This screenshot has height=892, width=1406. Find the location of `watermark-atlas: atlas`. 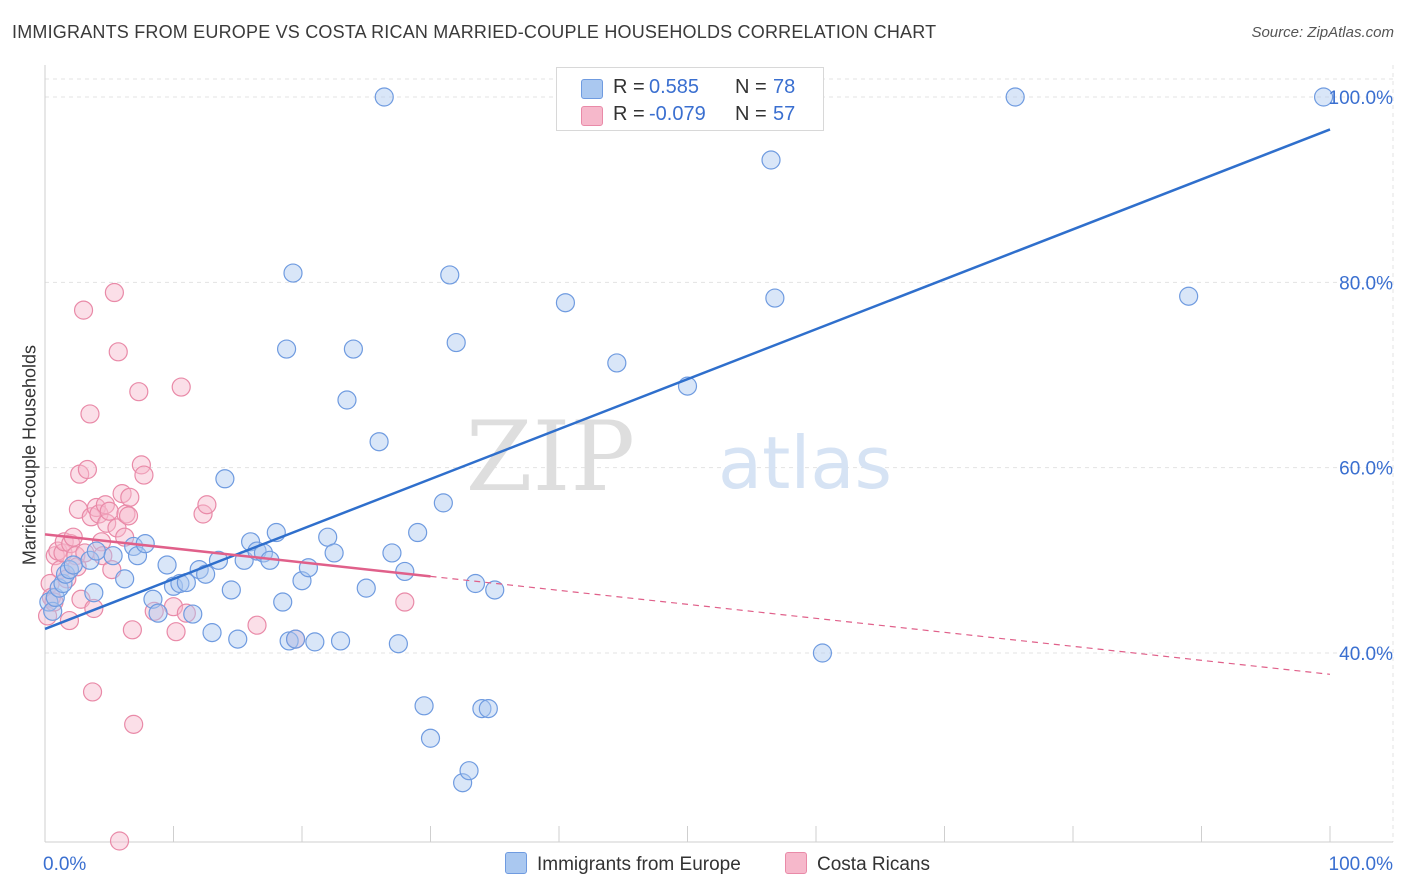

watermark-atlas: atlas is located at coordinates (805, 463).